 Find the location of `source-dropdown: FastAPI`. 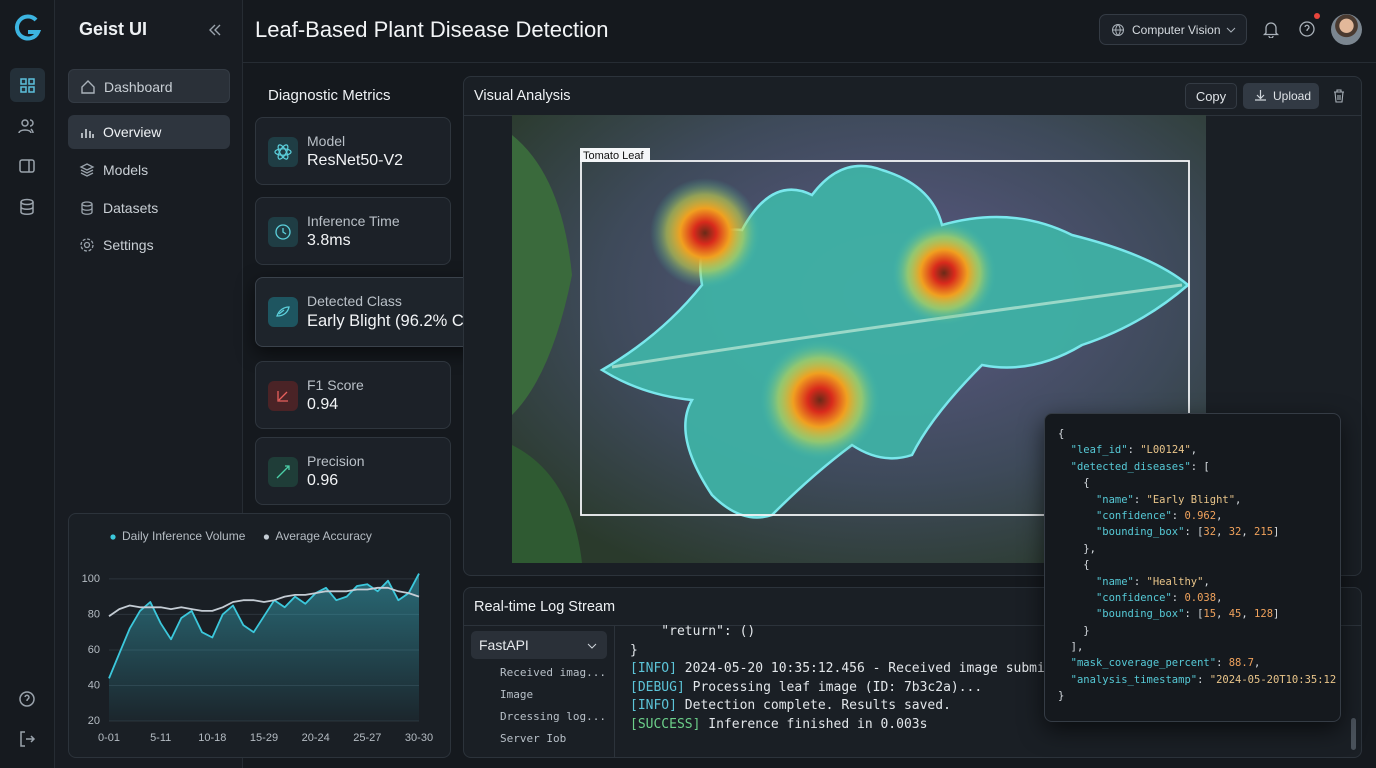

source-dropdown: FastAPI is located at coordinates (539, 645).